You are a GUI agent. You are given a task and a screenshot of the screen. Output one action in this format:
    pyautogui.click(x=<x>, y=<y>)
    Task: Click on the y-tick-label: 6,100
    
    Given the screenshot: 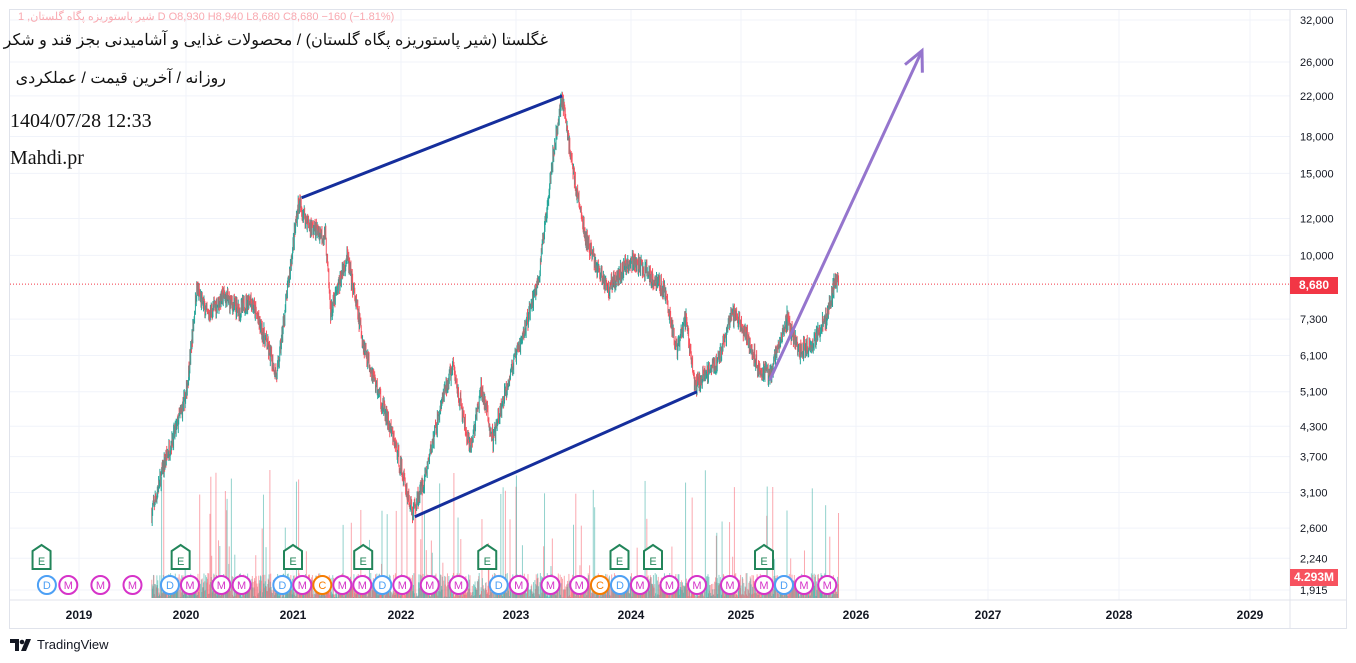 What is the action you would take?
    pyautogui.click(x=1314, y=356)
    